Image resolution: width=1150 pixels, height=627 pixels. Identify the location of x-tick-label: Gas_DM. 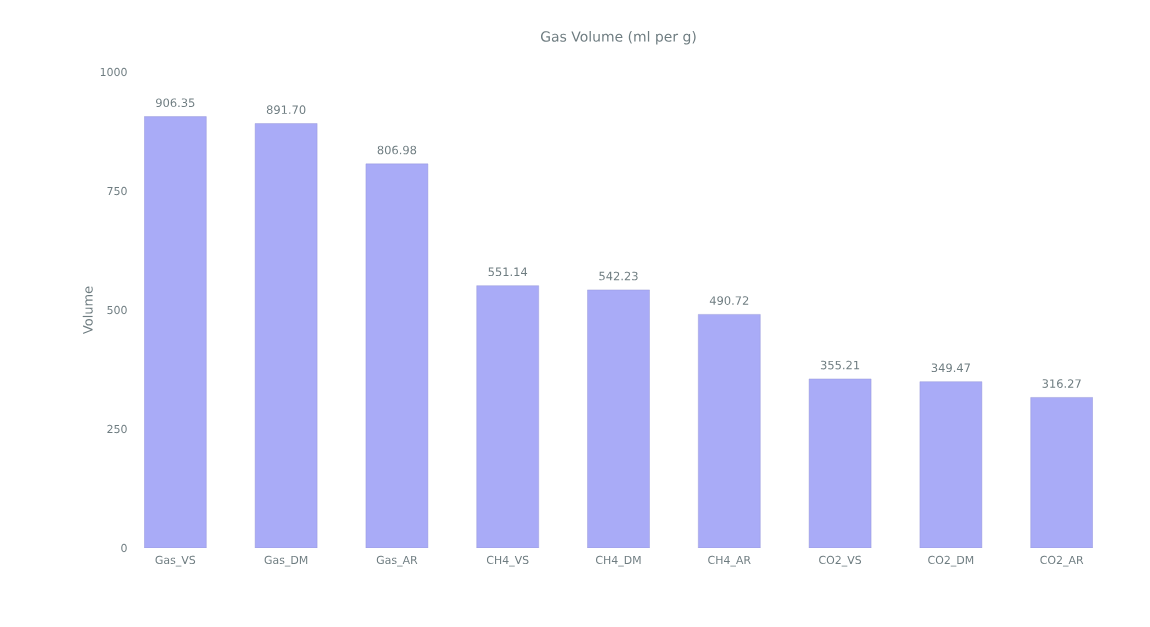
(286, 561).